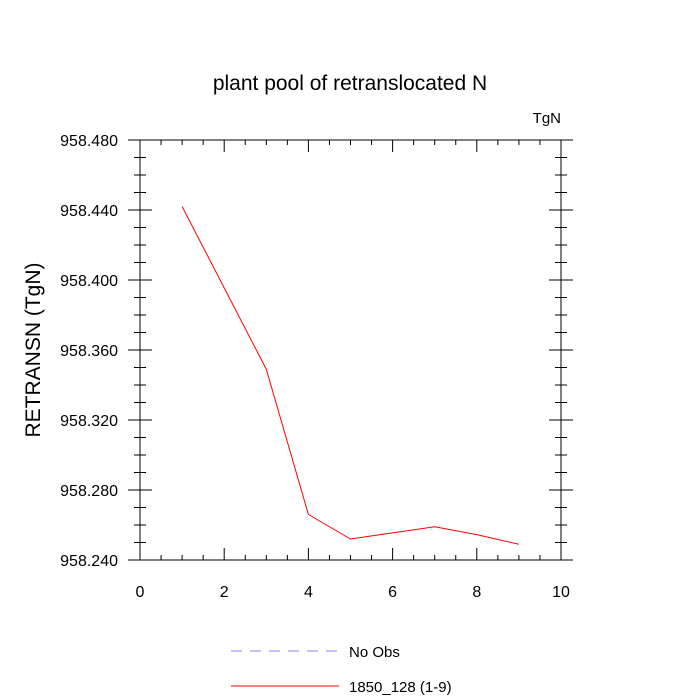  Describe the element at coordinates (374, 652) in the screenshot. I see `legend-label: No Obs` at that location.